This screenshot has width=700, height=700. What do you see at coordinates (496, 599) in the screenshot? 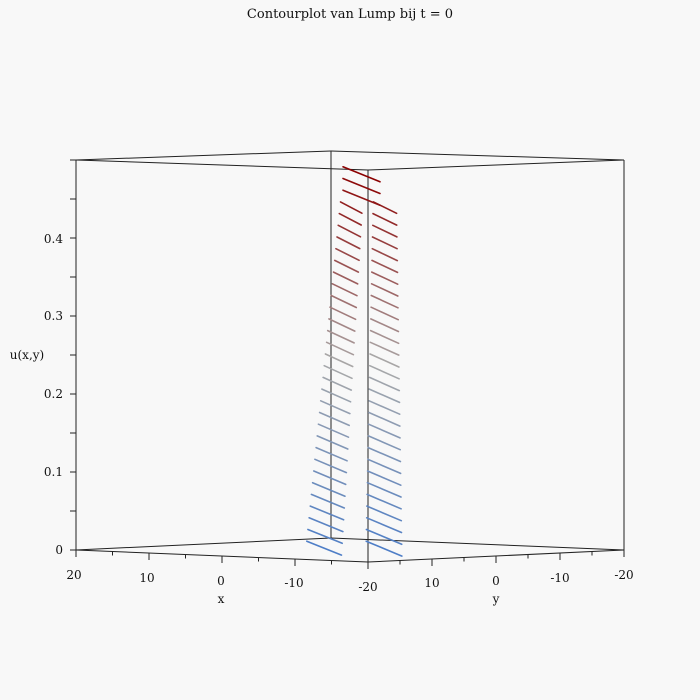
I see `y-axis-label: y` at bounding box center [496, 599].